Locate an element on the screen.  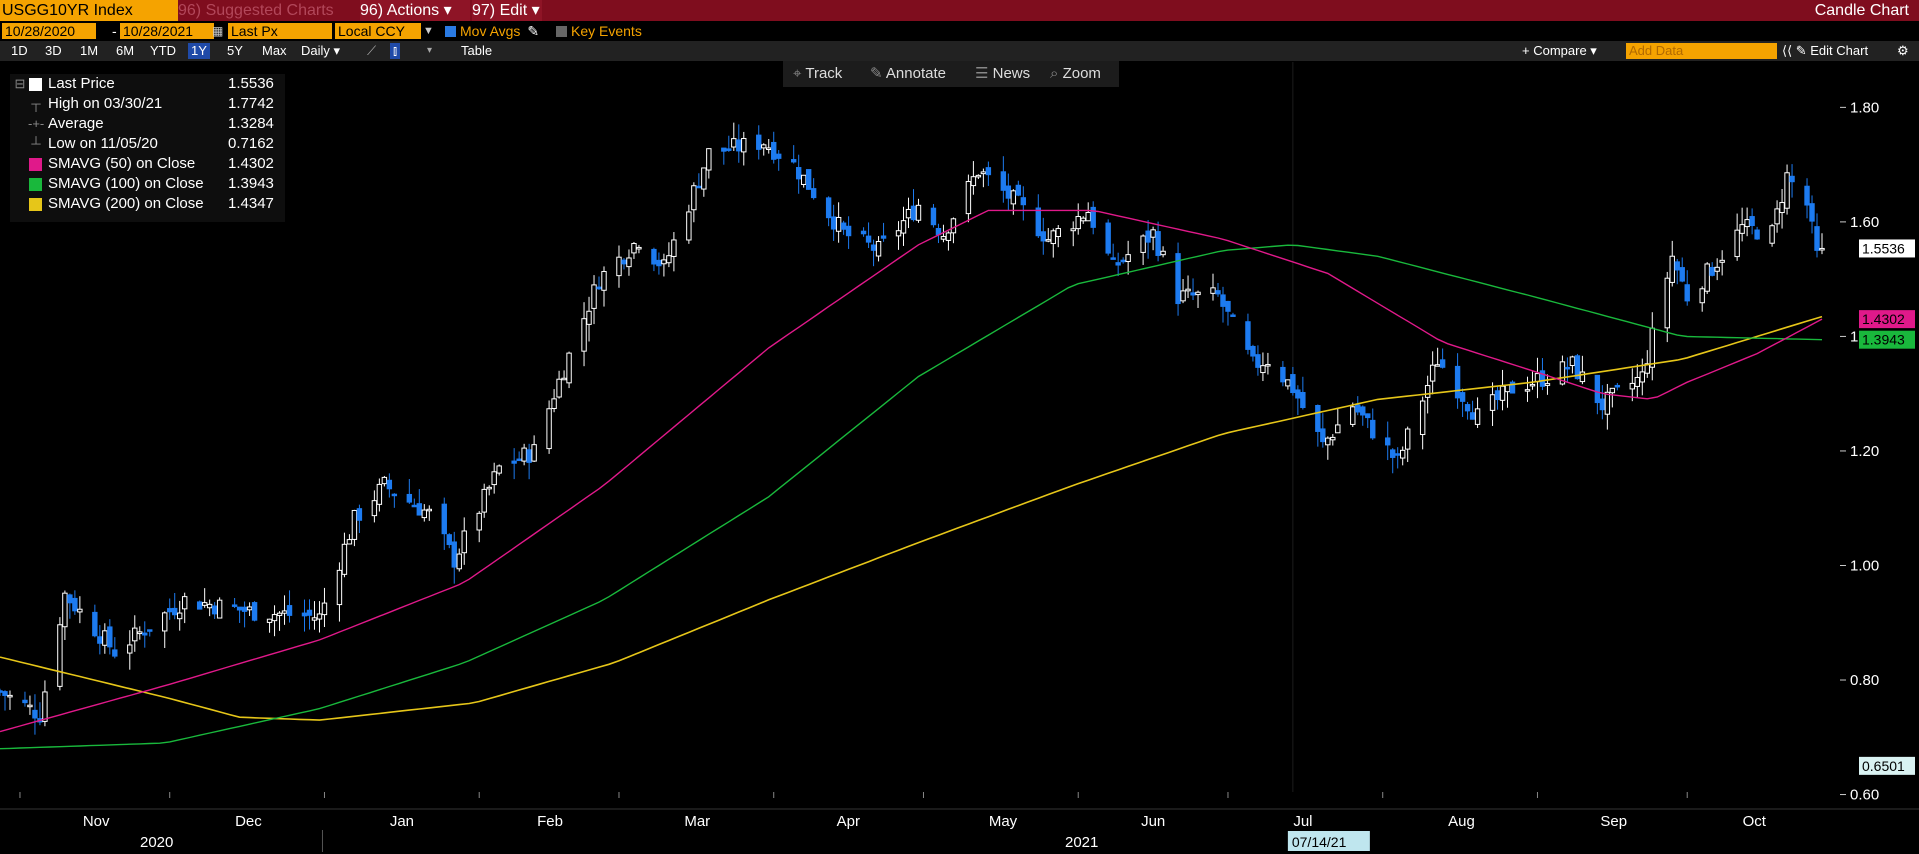
news-tool: ☰ News is located at coordinates (1002, 74).